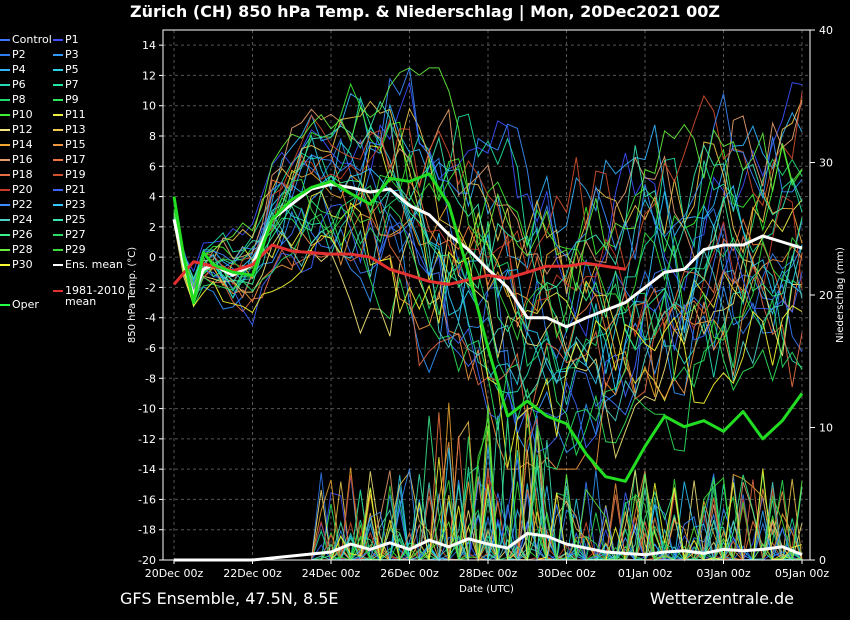 The image size is (850, 620). I want to click on legend-label: P10, so click(22, 114).